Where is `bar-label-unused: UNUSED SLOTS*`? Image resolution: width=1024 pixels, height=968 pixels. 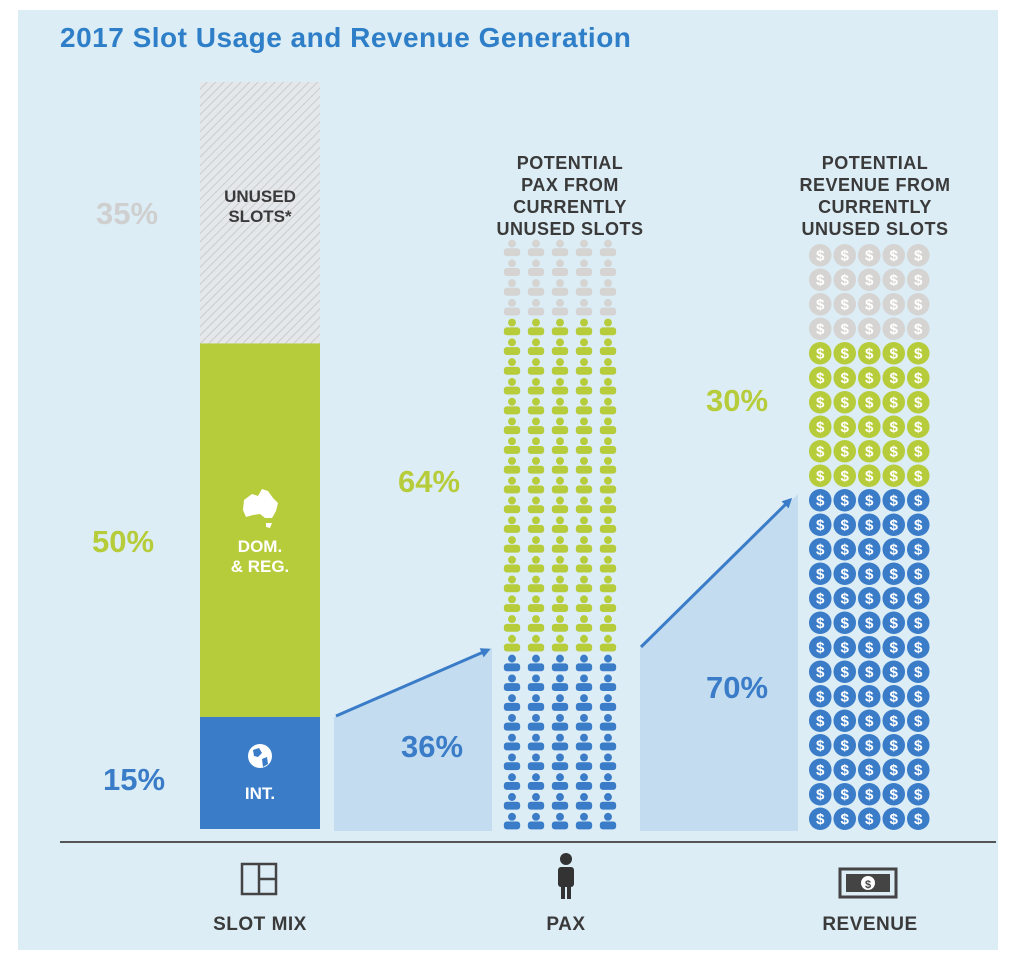 bar-label-unused: UNUSED SLOTS* is located at coordinates (260, 206).